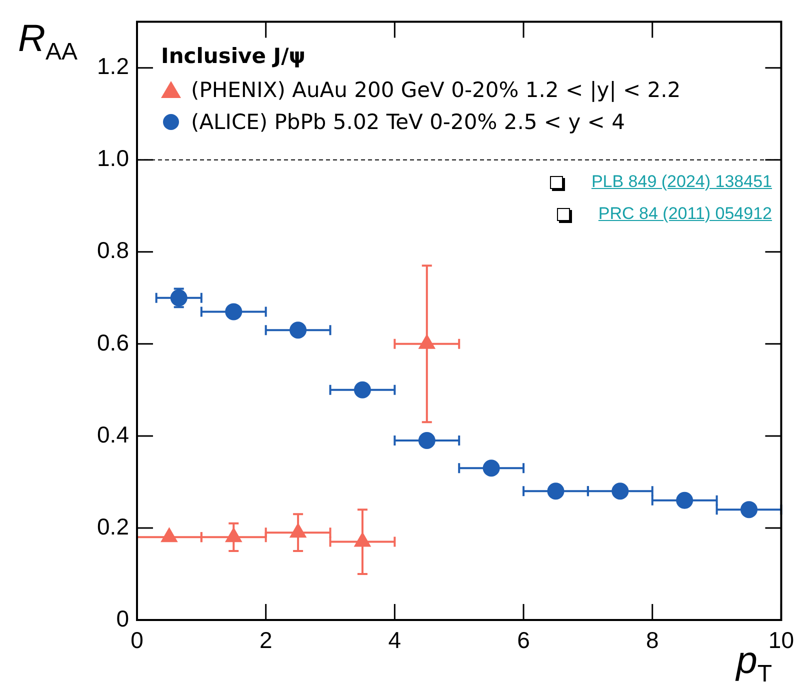 The image size is (802, 692). Describe the element at coordinates (48, 42) in the screenshot. I see `y-axis-title: R$_{AA}$` at that location.